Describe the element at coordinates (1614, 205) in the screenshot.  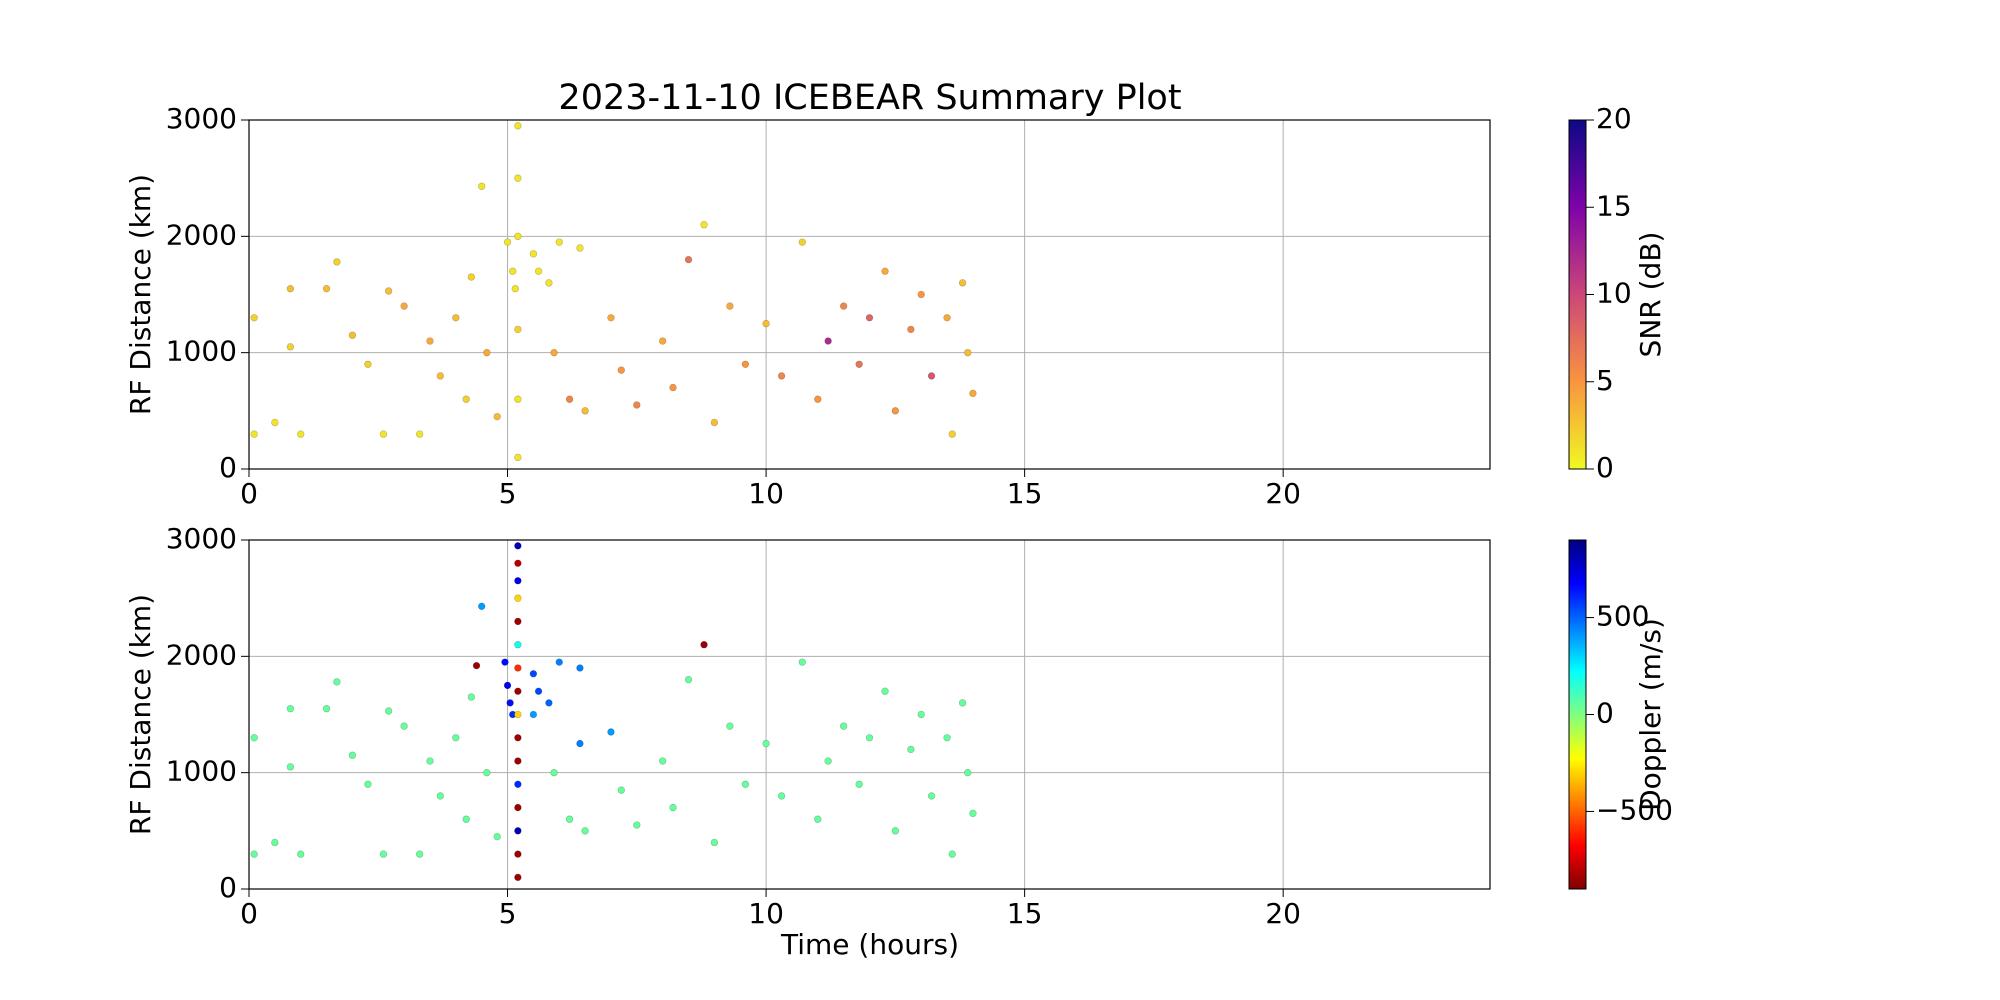
I see `colorbar-tick-label: 15` at that location.